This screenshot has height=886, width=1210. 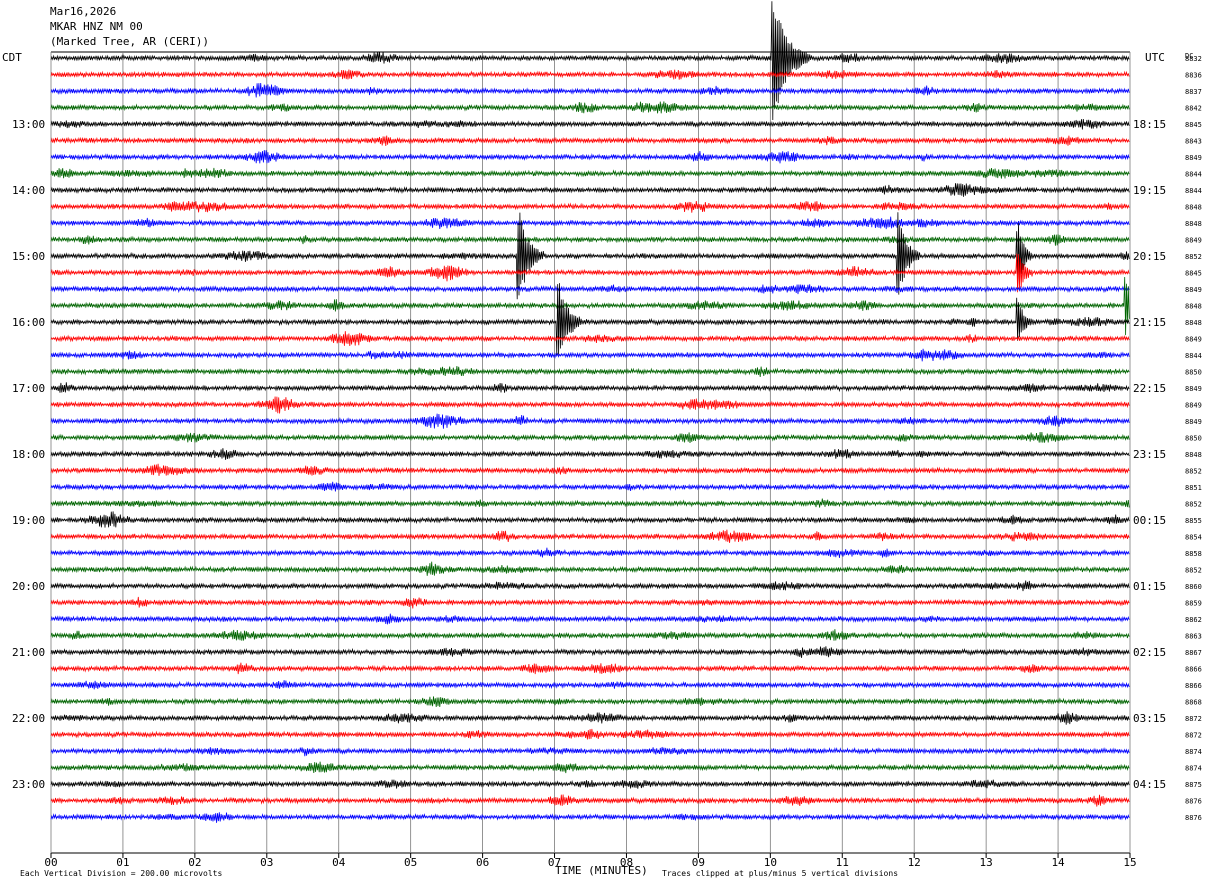 I want to click on right-hour-label: 22:15, so click(x=1149, y=388).